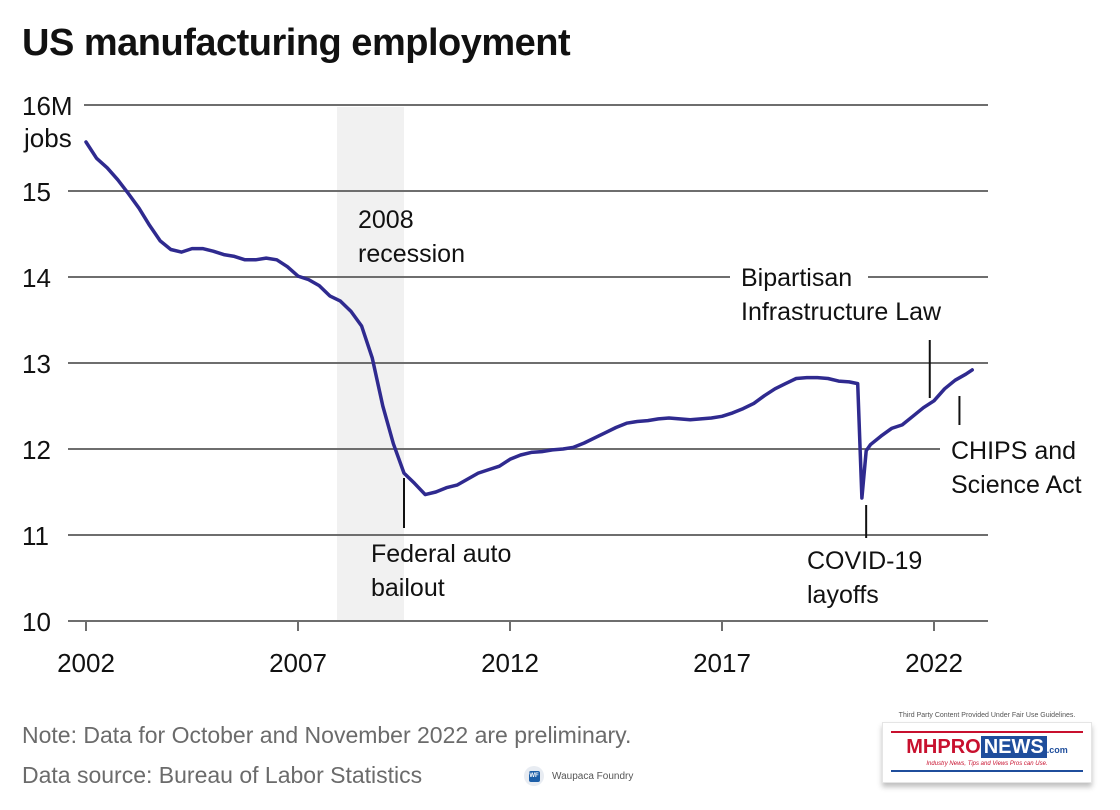 Image resolution: width=1120 pixels, height=810 pixels. What do you see at coordinates (35, 536) in the screenshot?
I see `y-tick-label: 11` at bounding box center [35, 536].